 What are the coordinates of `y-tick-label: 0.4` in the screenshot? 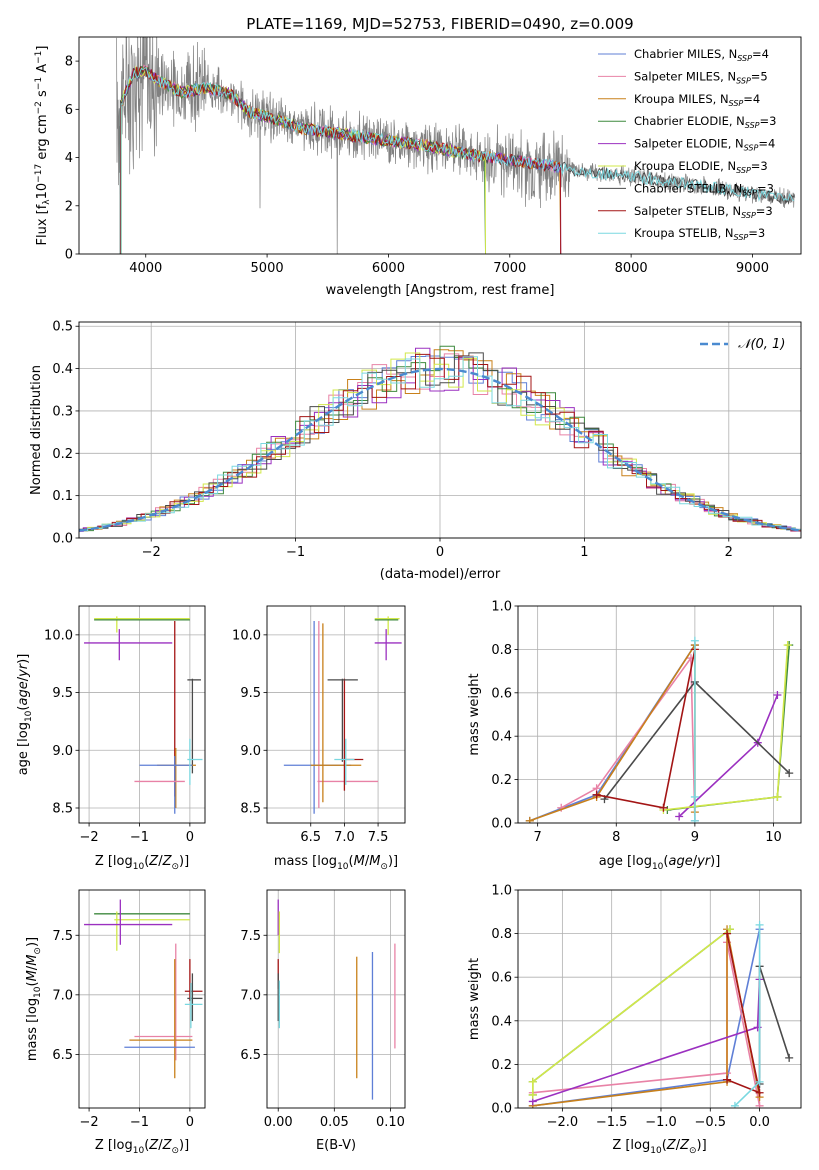 It's located at (501, 737).